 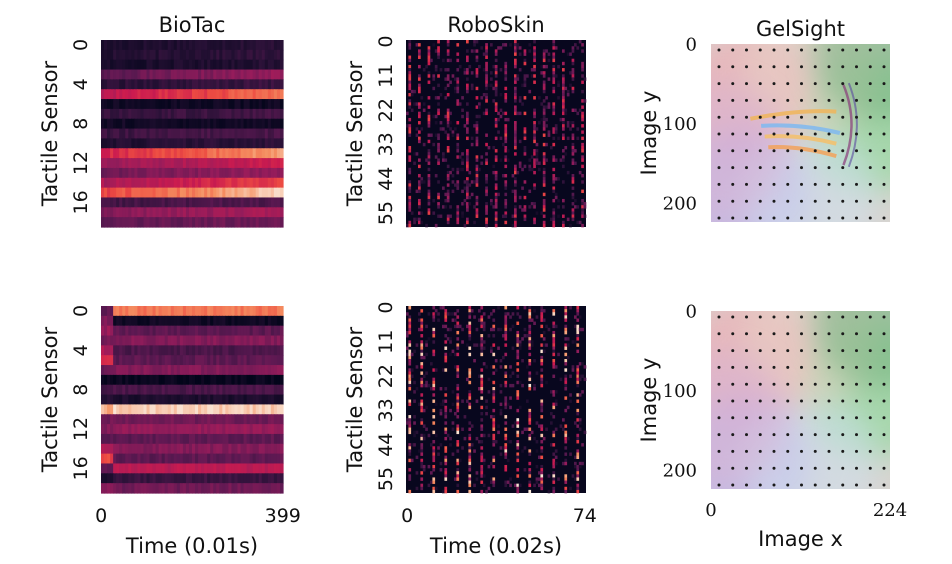 What do you see at coordinates (649, 133) in the screenshot?
I see `gelsight-top-ylabel: Image y` at bounding box center [649, 133].